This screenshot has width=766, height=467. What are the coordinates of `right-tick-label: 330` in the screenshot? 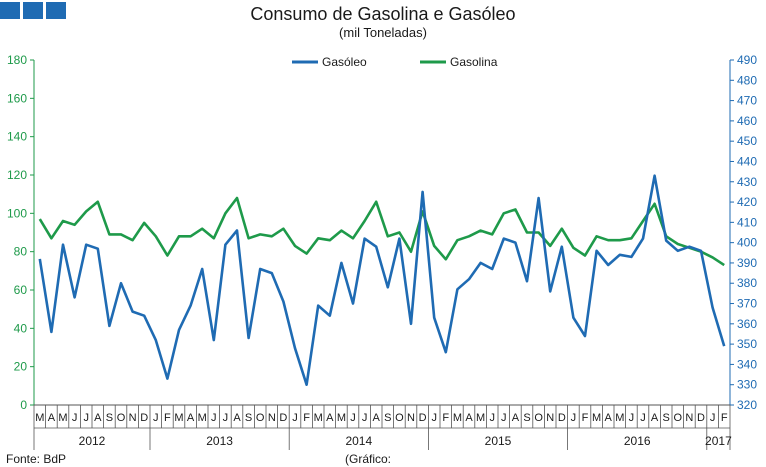 It's located at (747, 385).